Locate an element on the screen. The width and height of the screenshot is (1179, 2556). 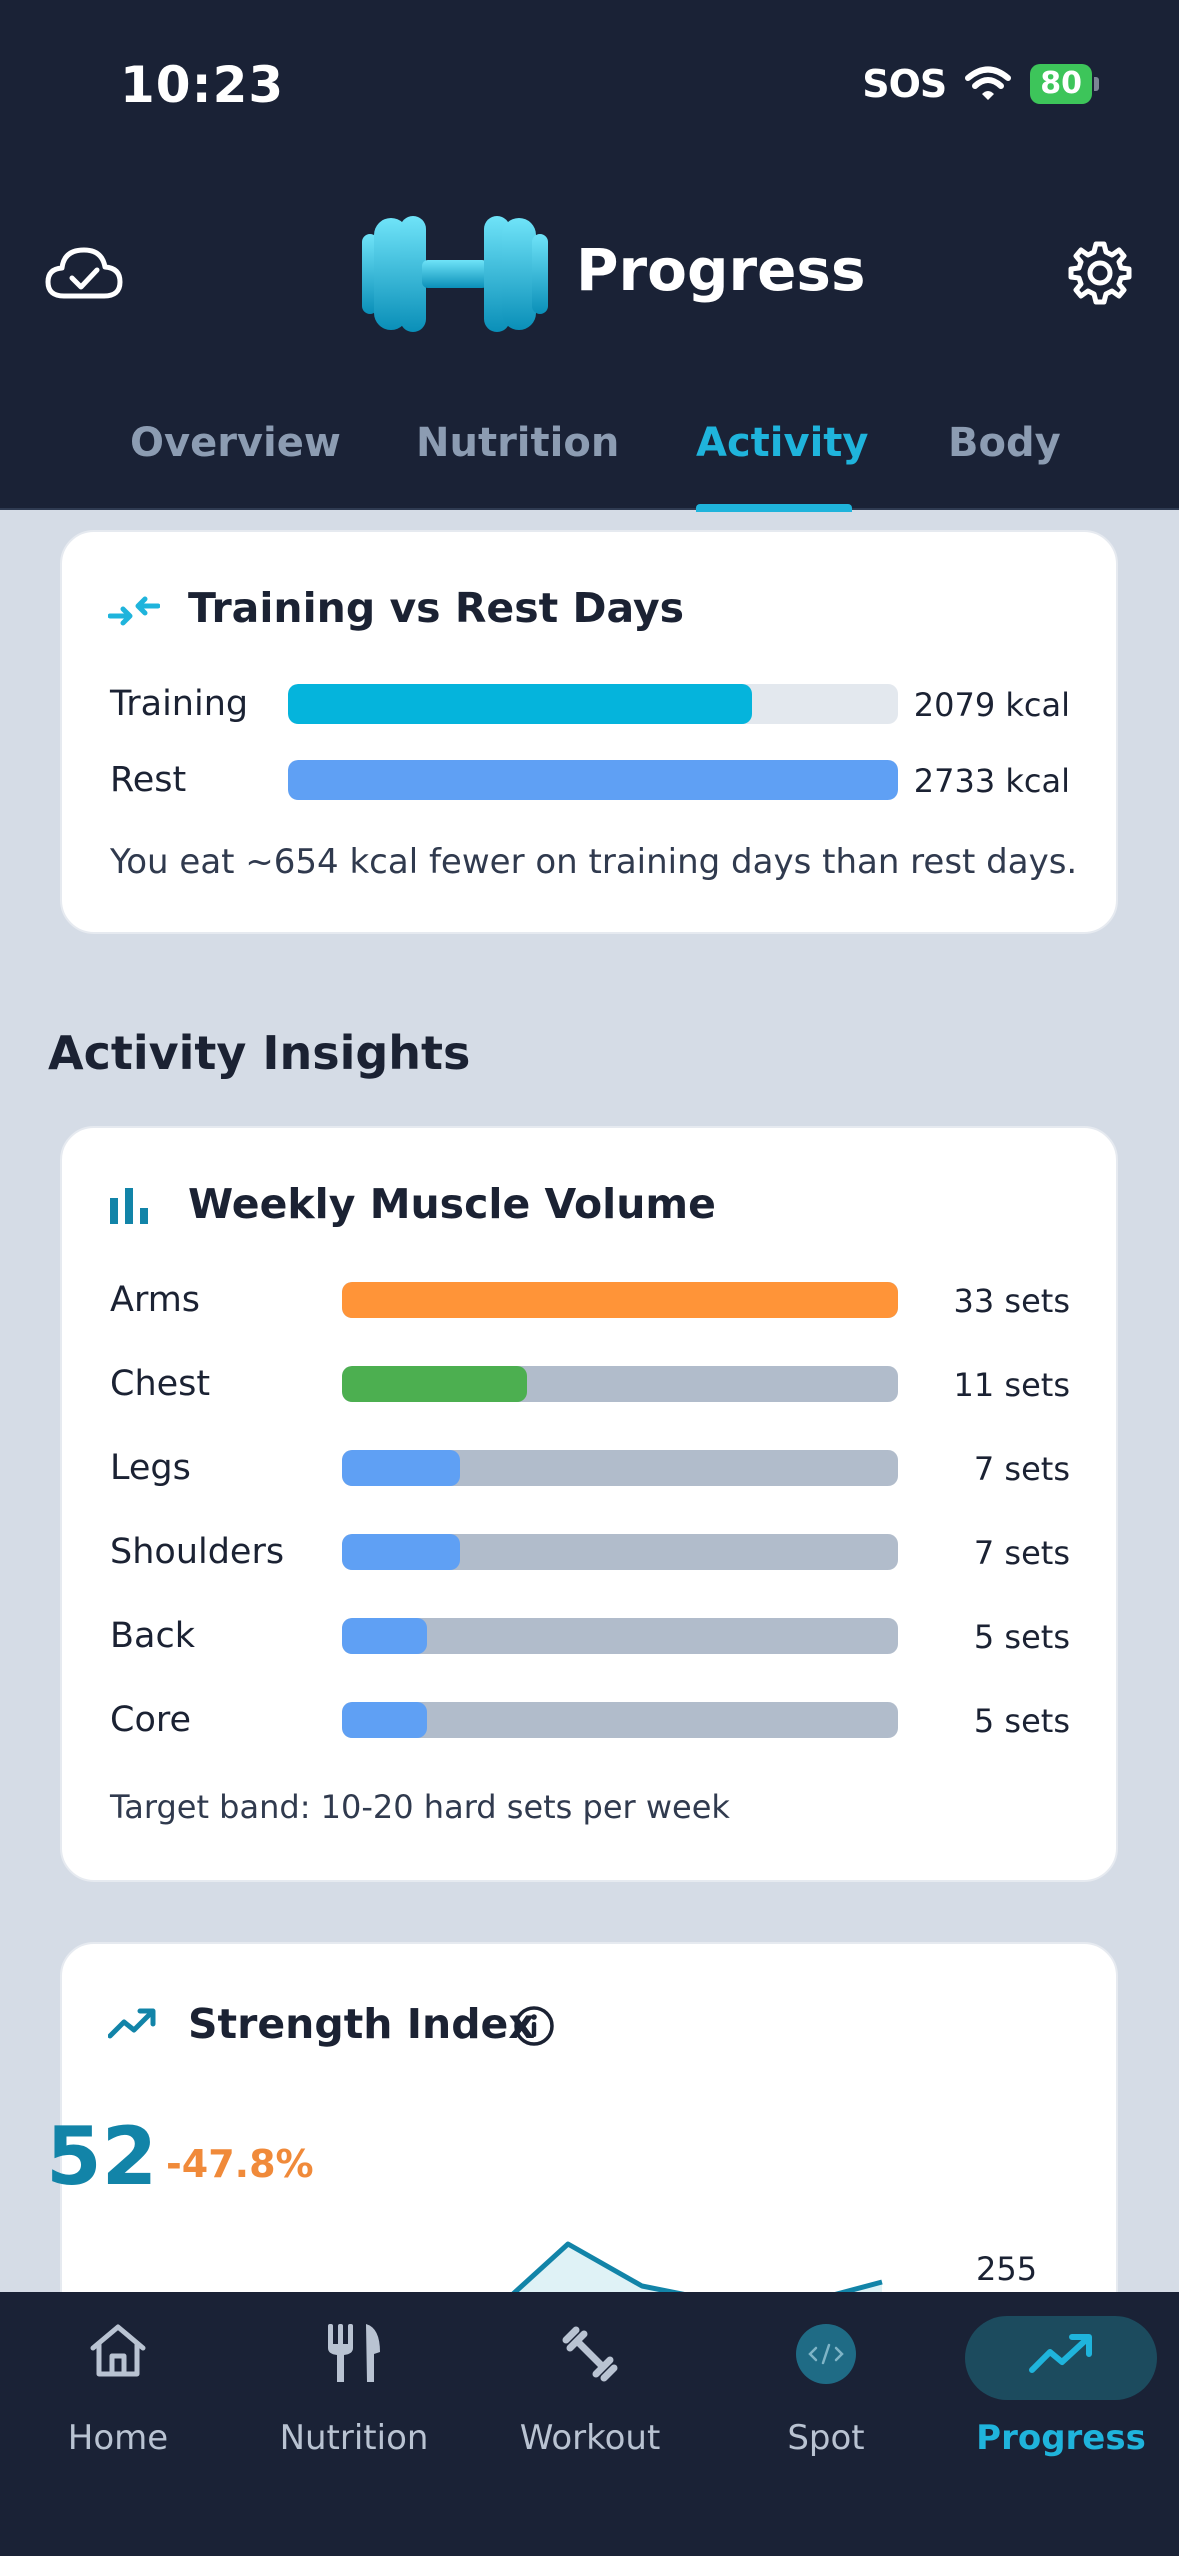
wifi-icon is located at coordinates (988, 83).